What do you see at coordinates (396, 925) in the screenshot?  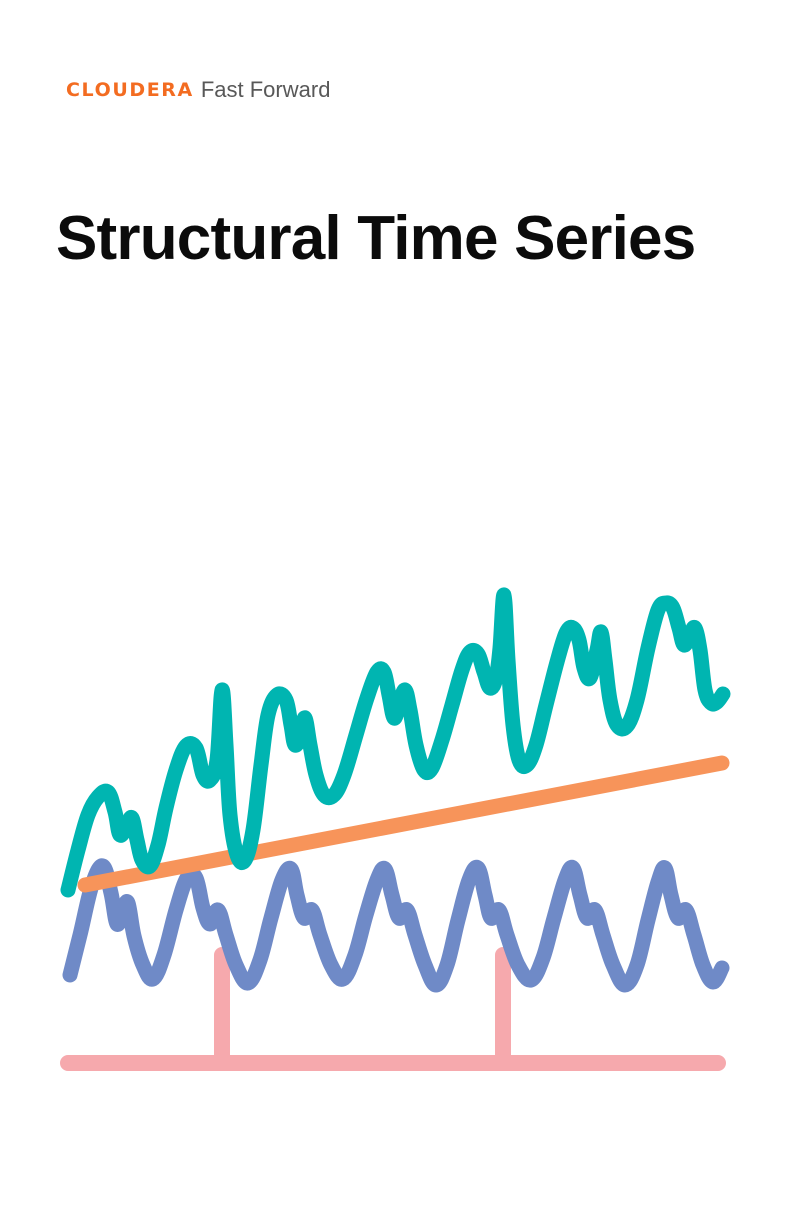 I see `seasonal-line` at bounding box center [396, 925].